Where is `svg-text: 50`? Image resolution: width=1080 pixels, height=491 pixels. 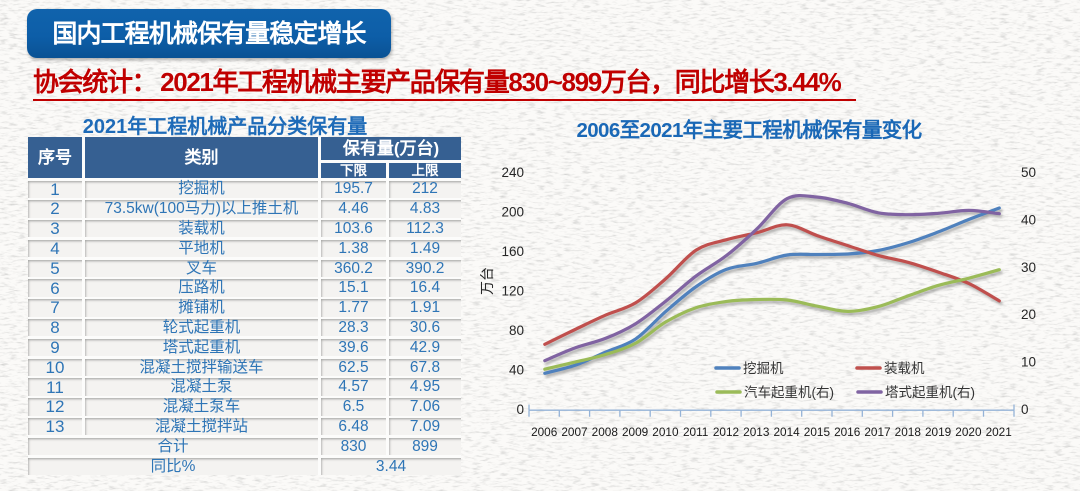 svg-text: 50 is located at coordinates (1028, 172).